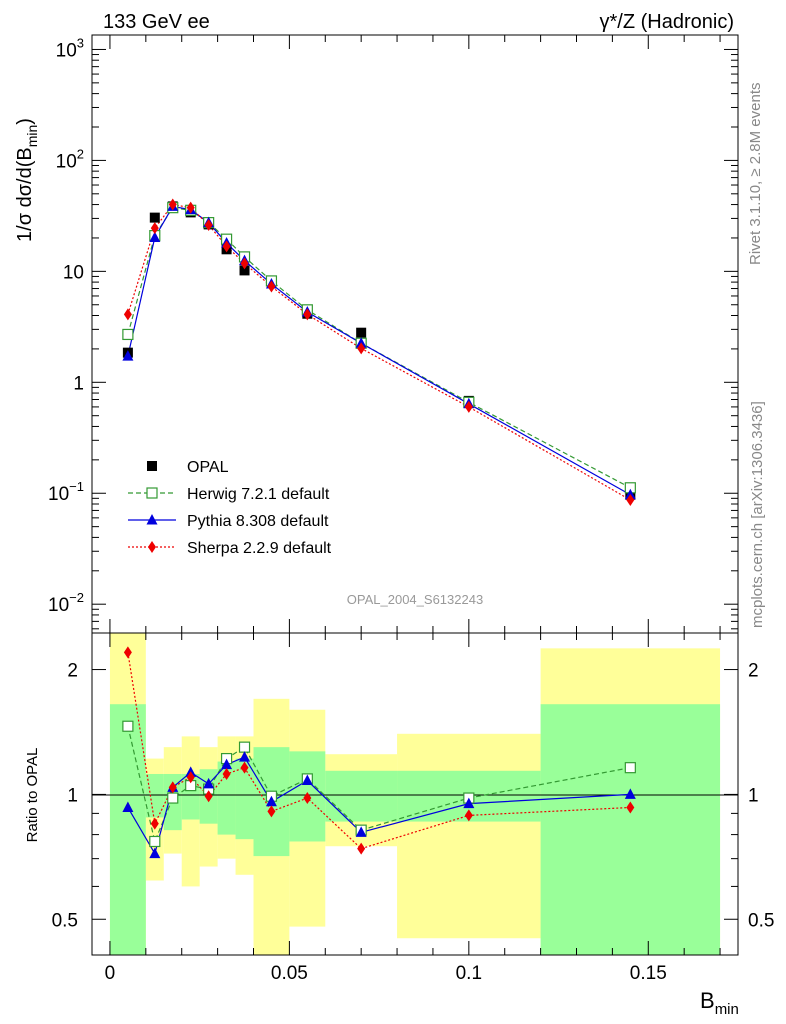 This screenshot has width=786, height=1024. I want to click on legend-sherpa-label: Sherpa 2.2.9 default, so click(259, 548).